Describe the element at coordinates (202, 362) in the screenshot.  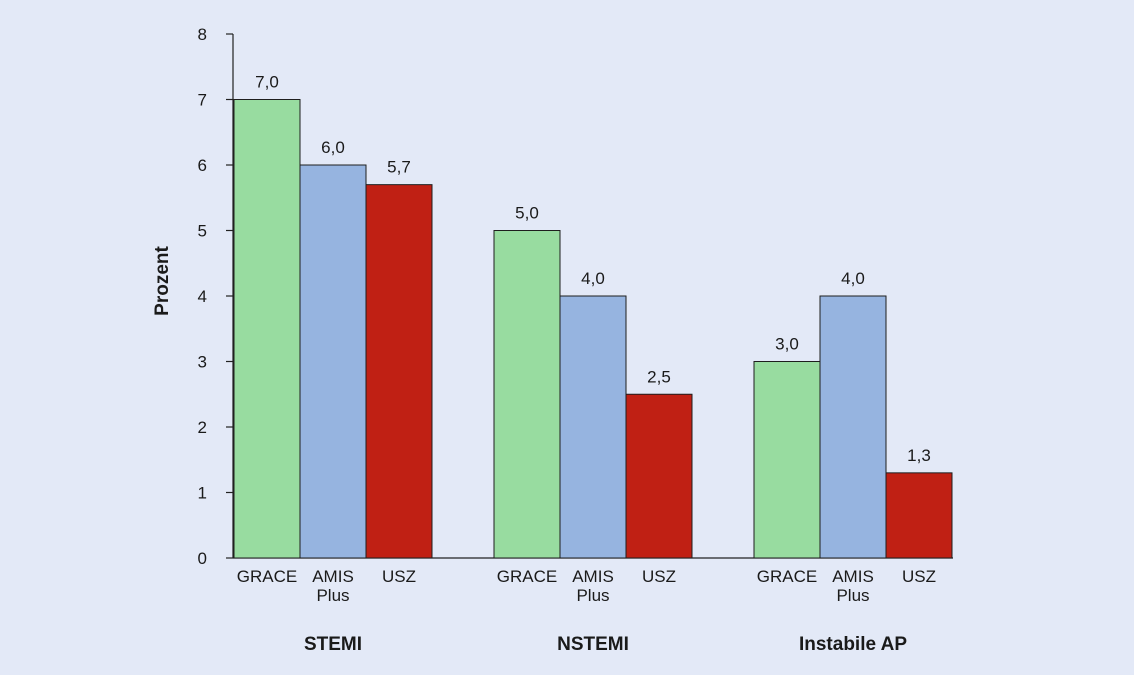
I see `y-tick-label: 3` at that location.